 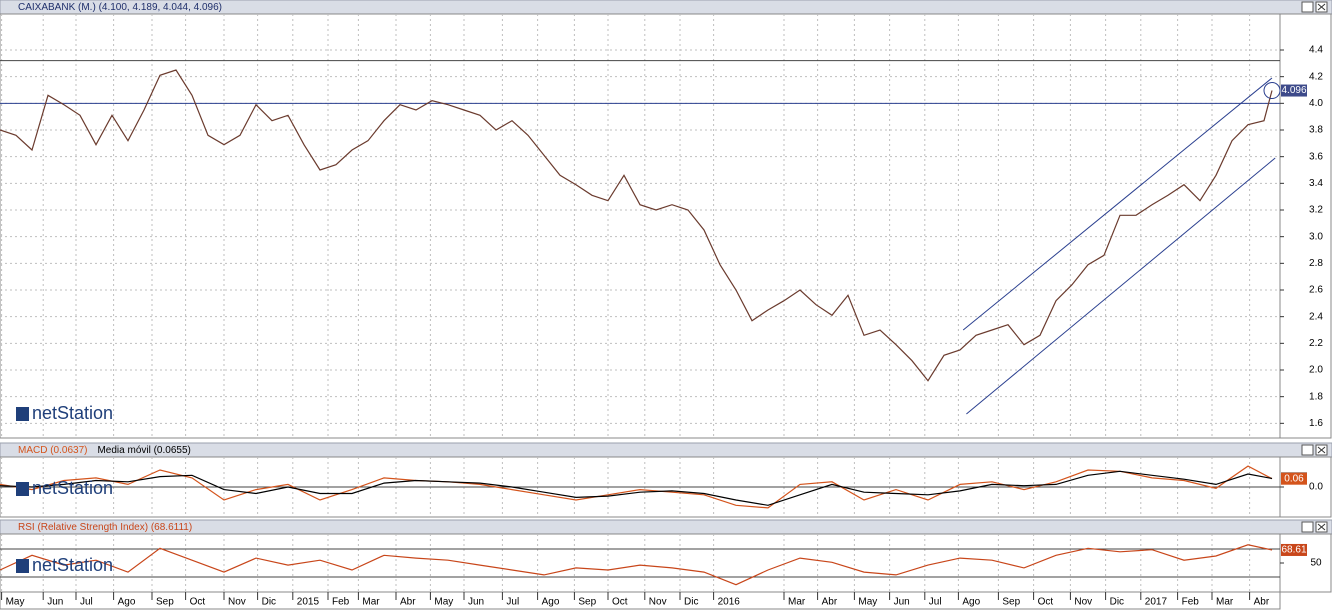 I want to click on plot-area, so click(x=640, y=563).